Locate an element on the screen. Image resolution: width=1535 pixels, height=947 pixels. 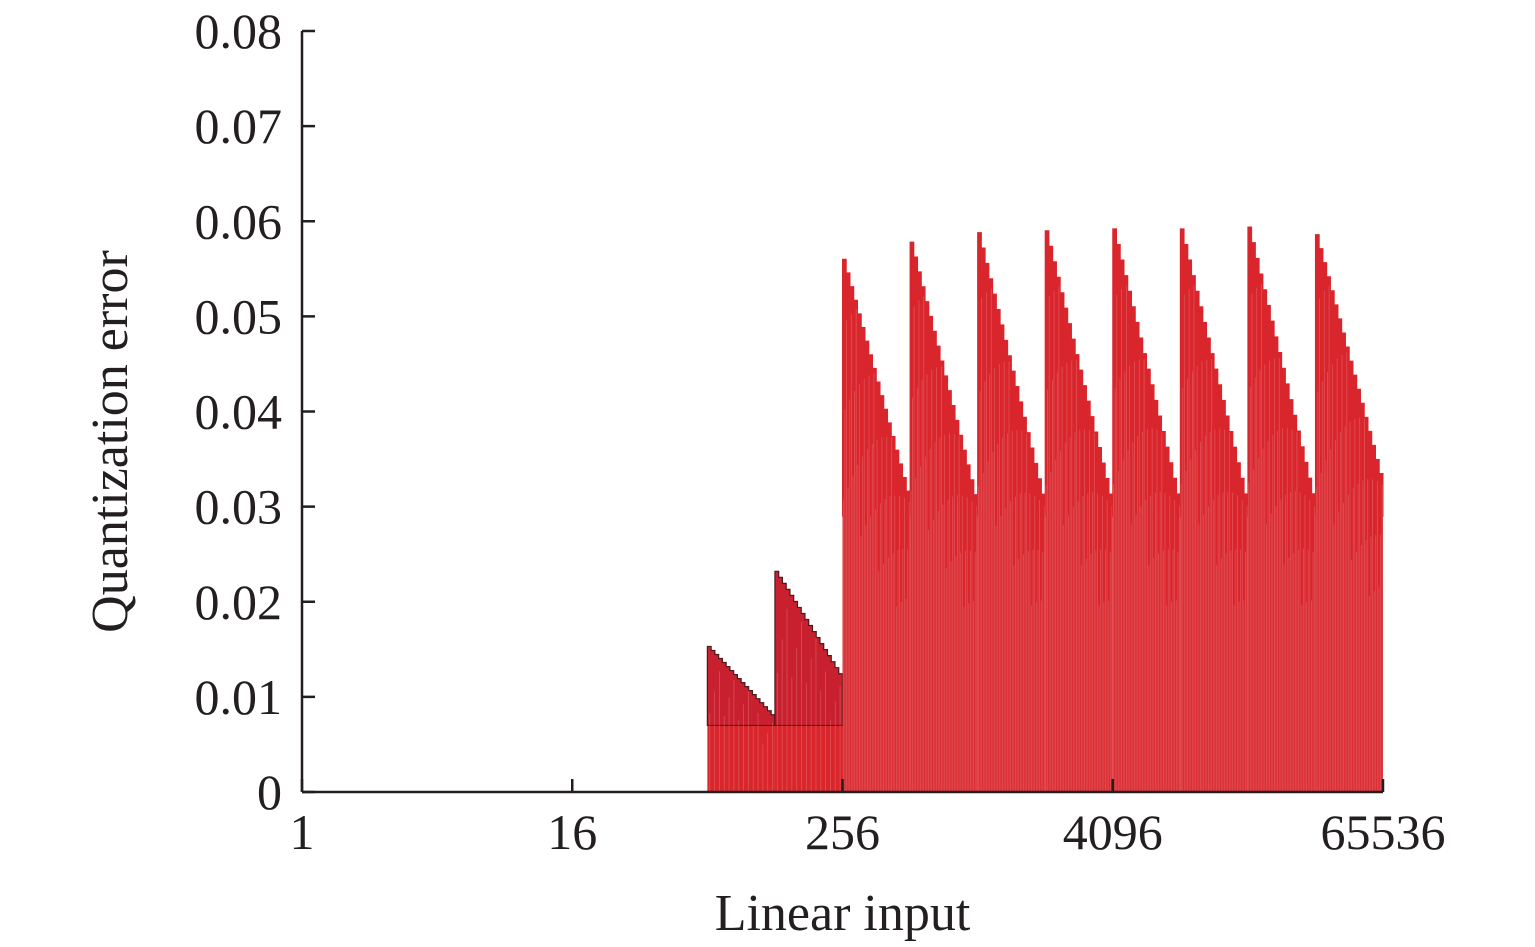
x-tick-label: 16 is located at coordinates (572, 832).